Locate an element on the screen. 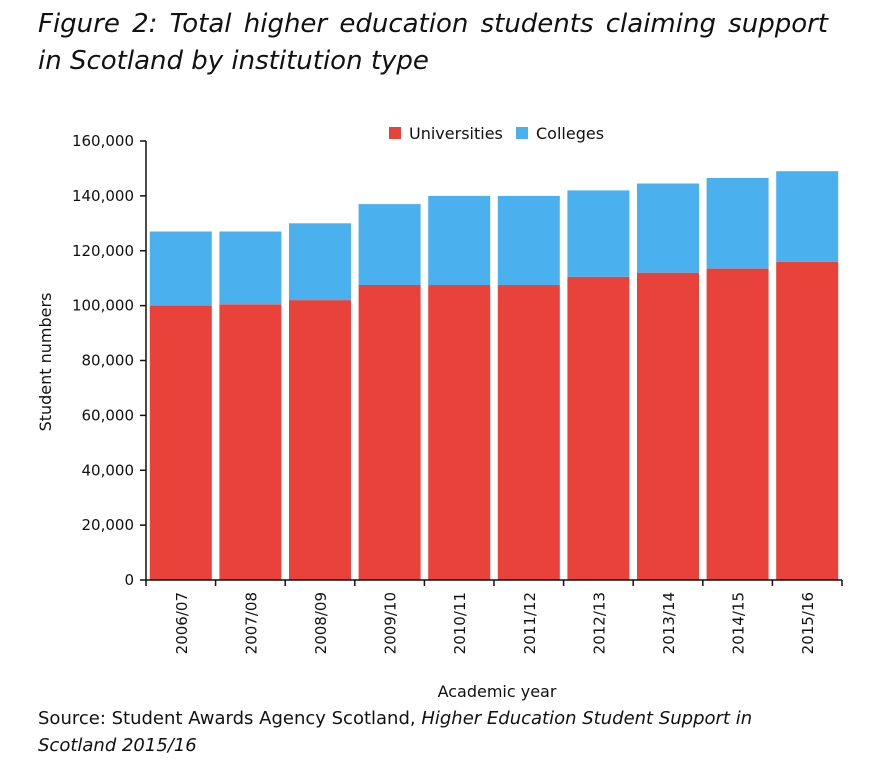 This screenshot has height=773, width=870. x-tick-label: 2008/09 is located at coordinates (321, 623).